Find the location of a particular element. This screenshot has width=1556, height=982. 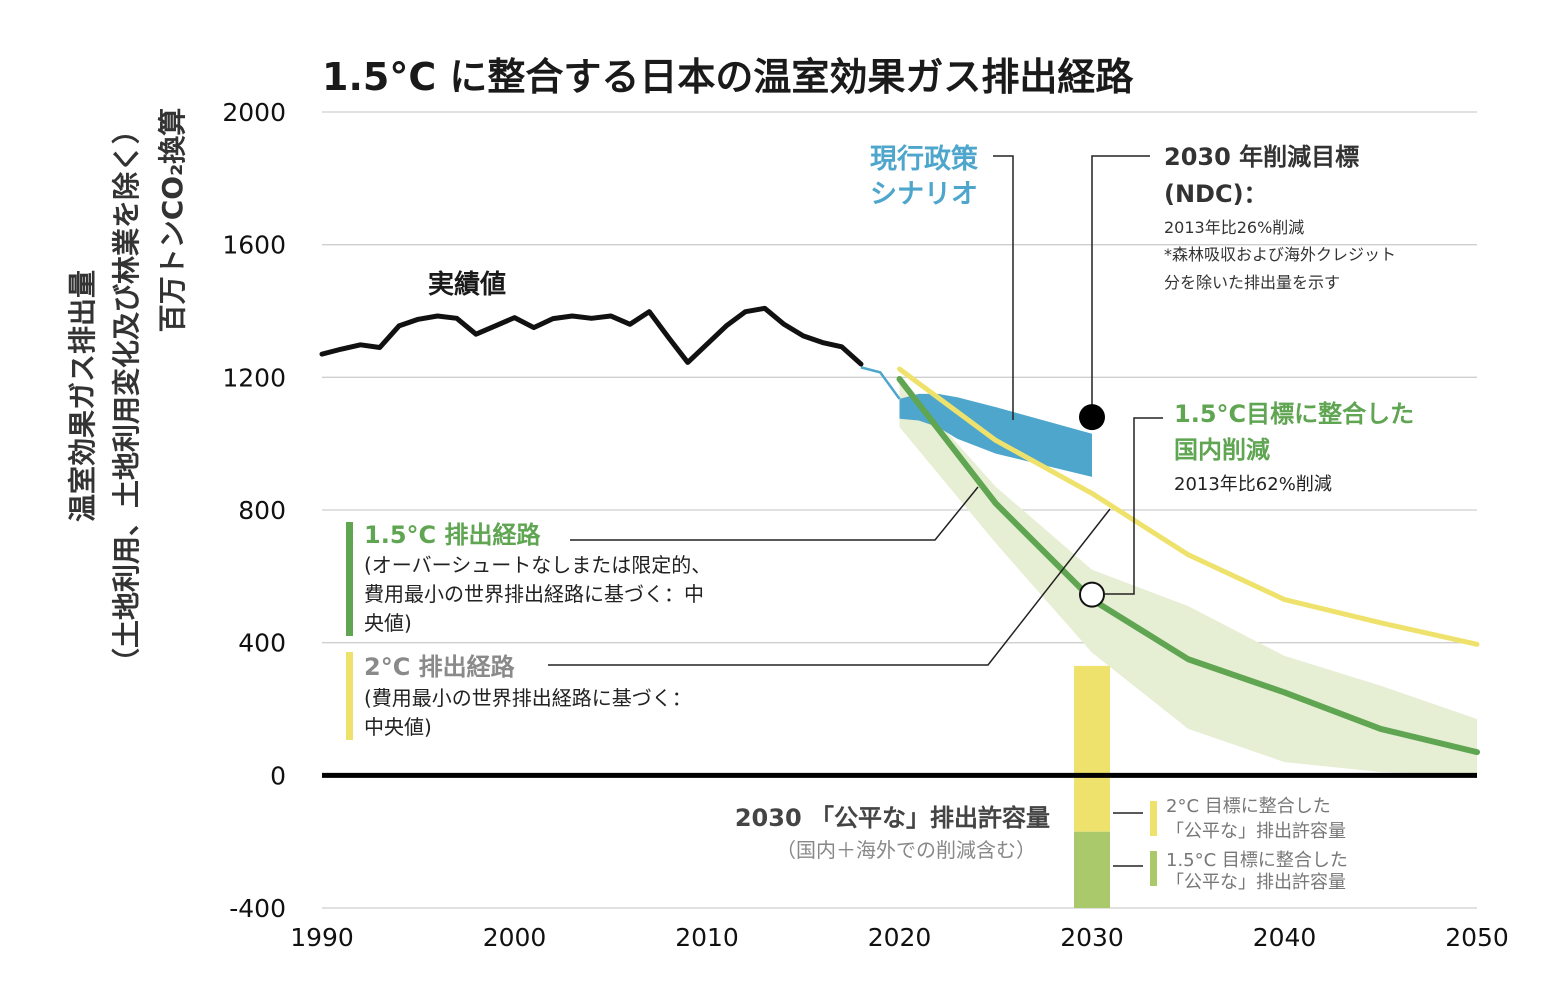

x-tick-label: 2000 is located at coordinates (515, 937).